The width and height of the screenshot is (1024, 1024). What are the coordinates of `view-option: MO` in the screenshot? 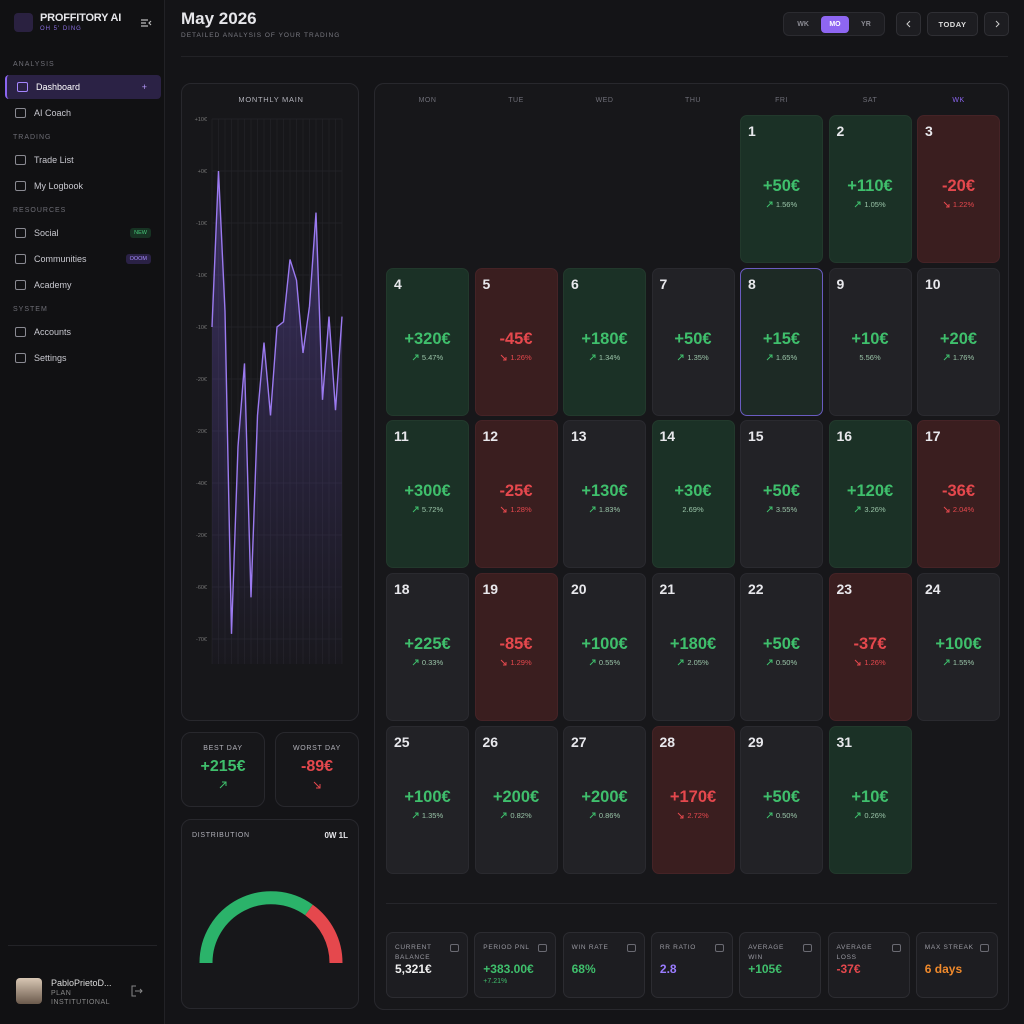 It's located at (835, 24).